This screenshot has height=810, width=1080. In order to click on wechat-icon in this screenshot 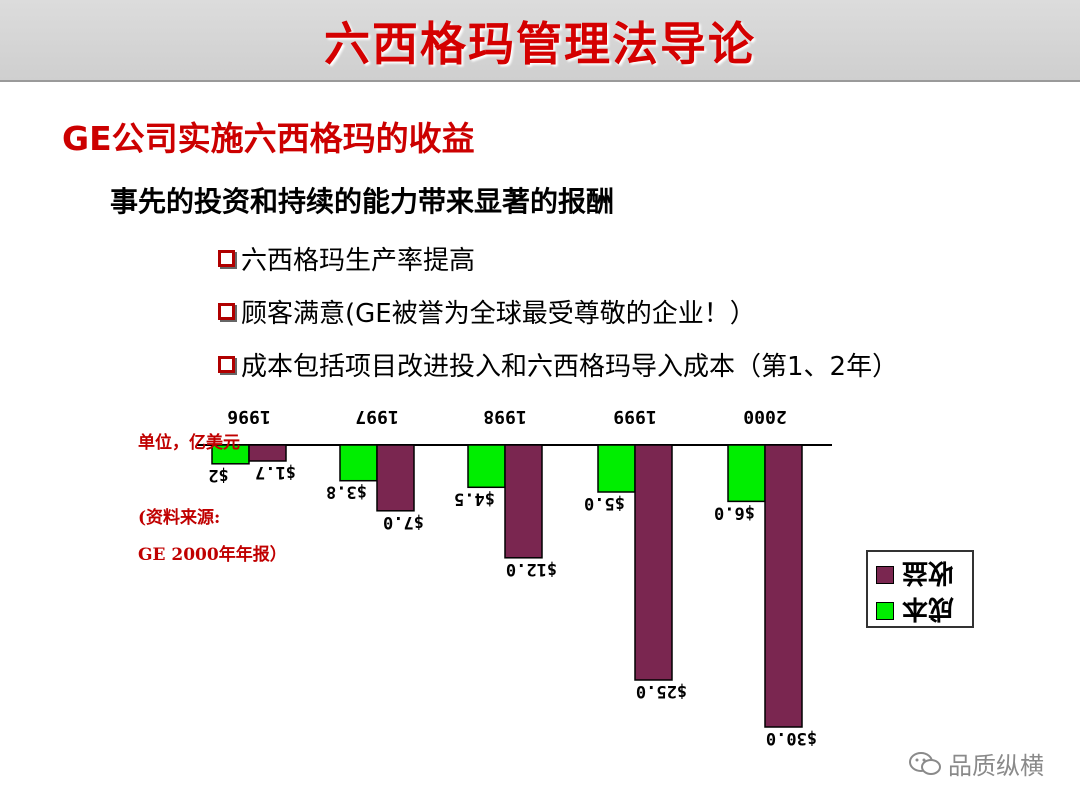, I will do `click(925, 763)`.